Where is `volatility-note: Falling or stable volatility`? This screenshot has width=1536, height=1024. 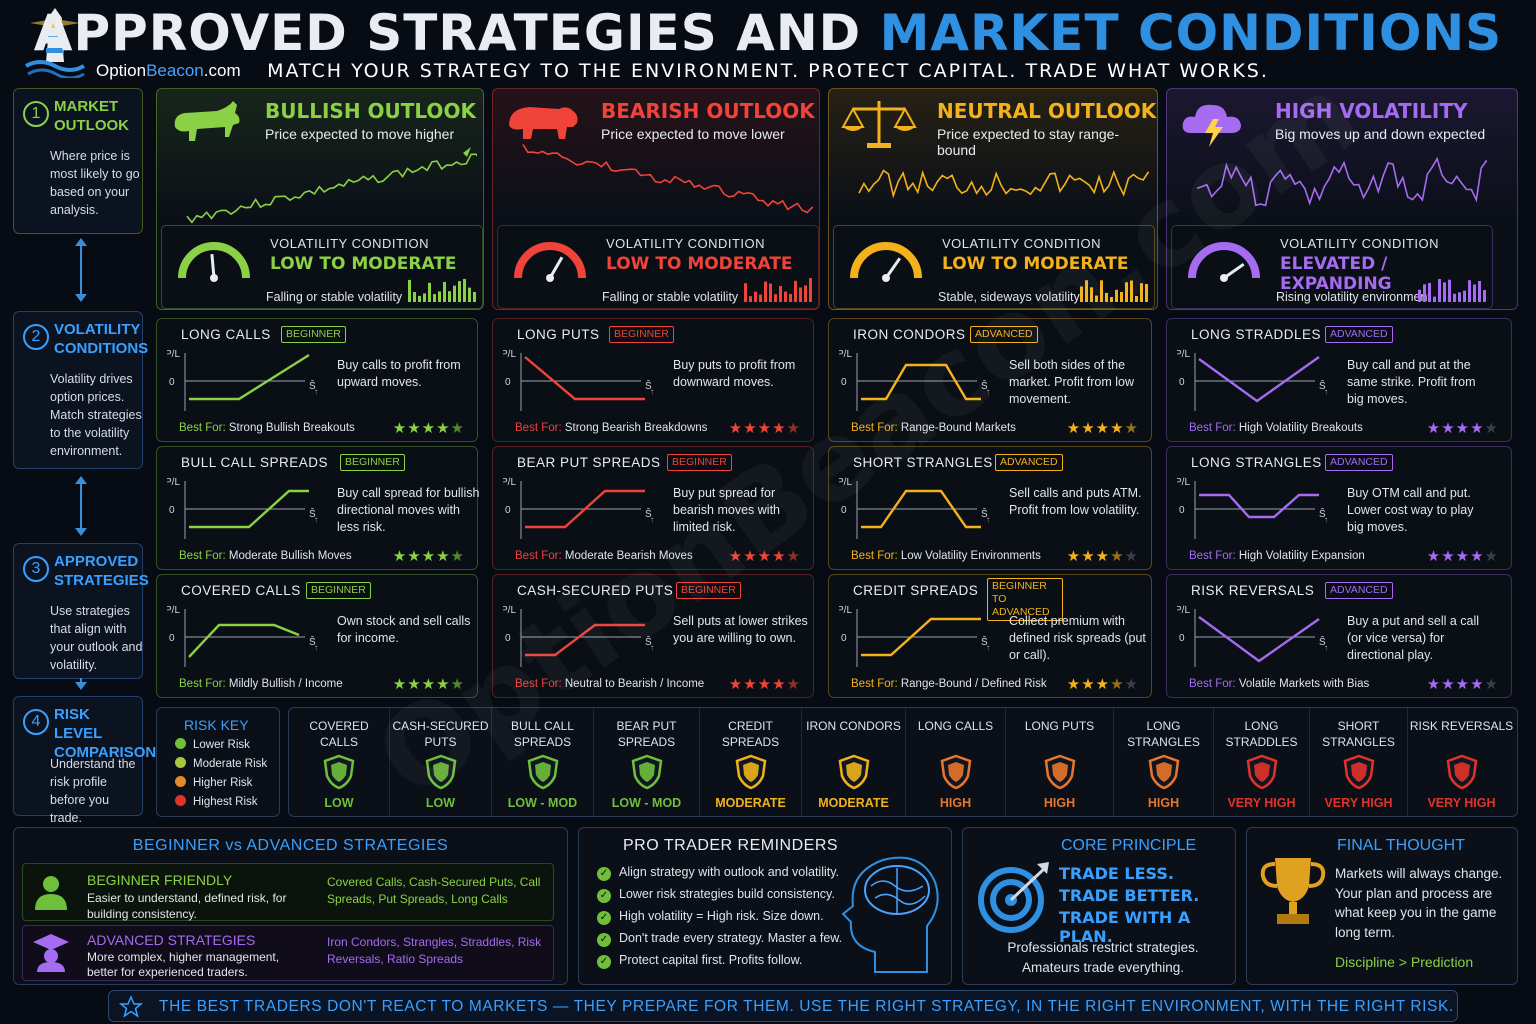 volatility-note: Falling or stable volatility is located at coordinates (334, 297).